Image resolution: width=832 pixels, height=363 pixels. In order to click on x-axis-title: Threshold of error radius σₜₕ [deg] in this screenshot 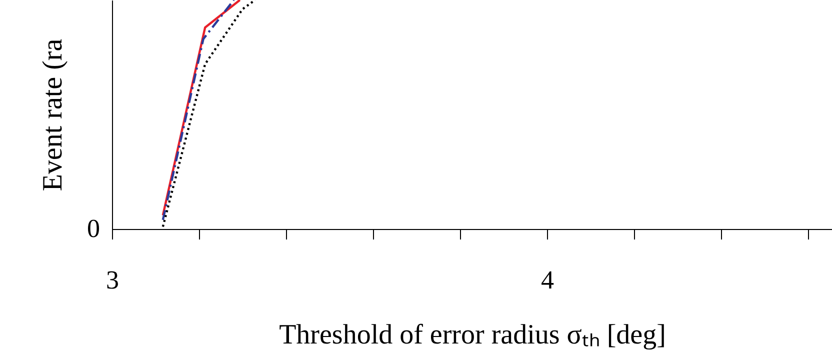, I will do `click(472, 335)`.